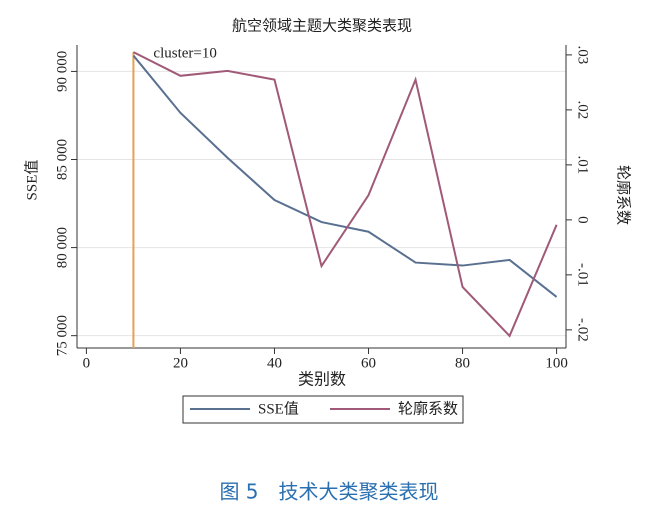  I want to click on annotation: cluster=10, so click(184, 53).